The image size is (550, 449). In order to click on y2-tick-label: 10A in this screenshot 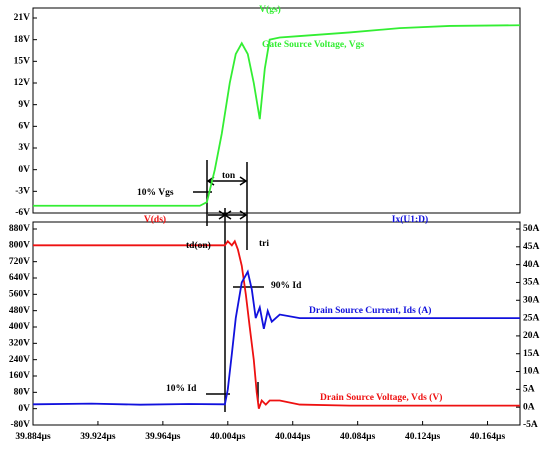, I will do `click(531, 372)`.